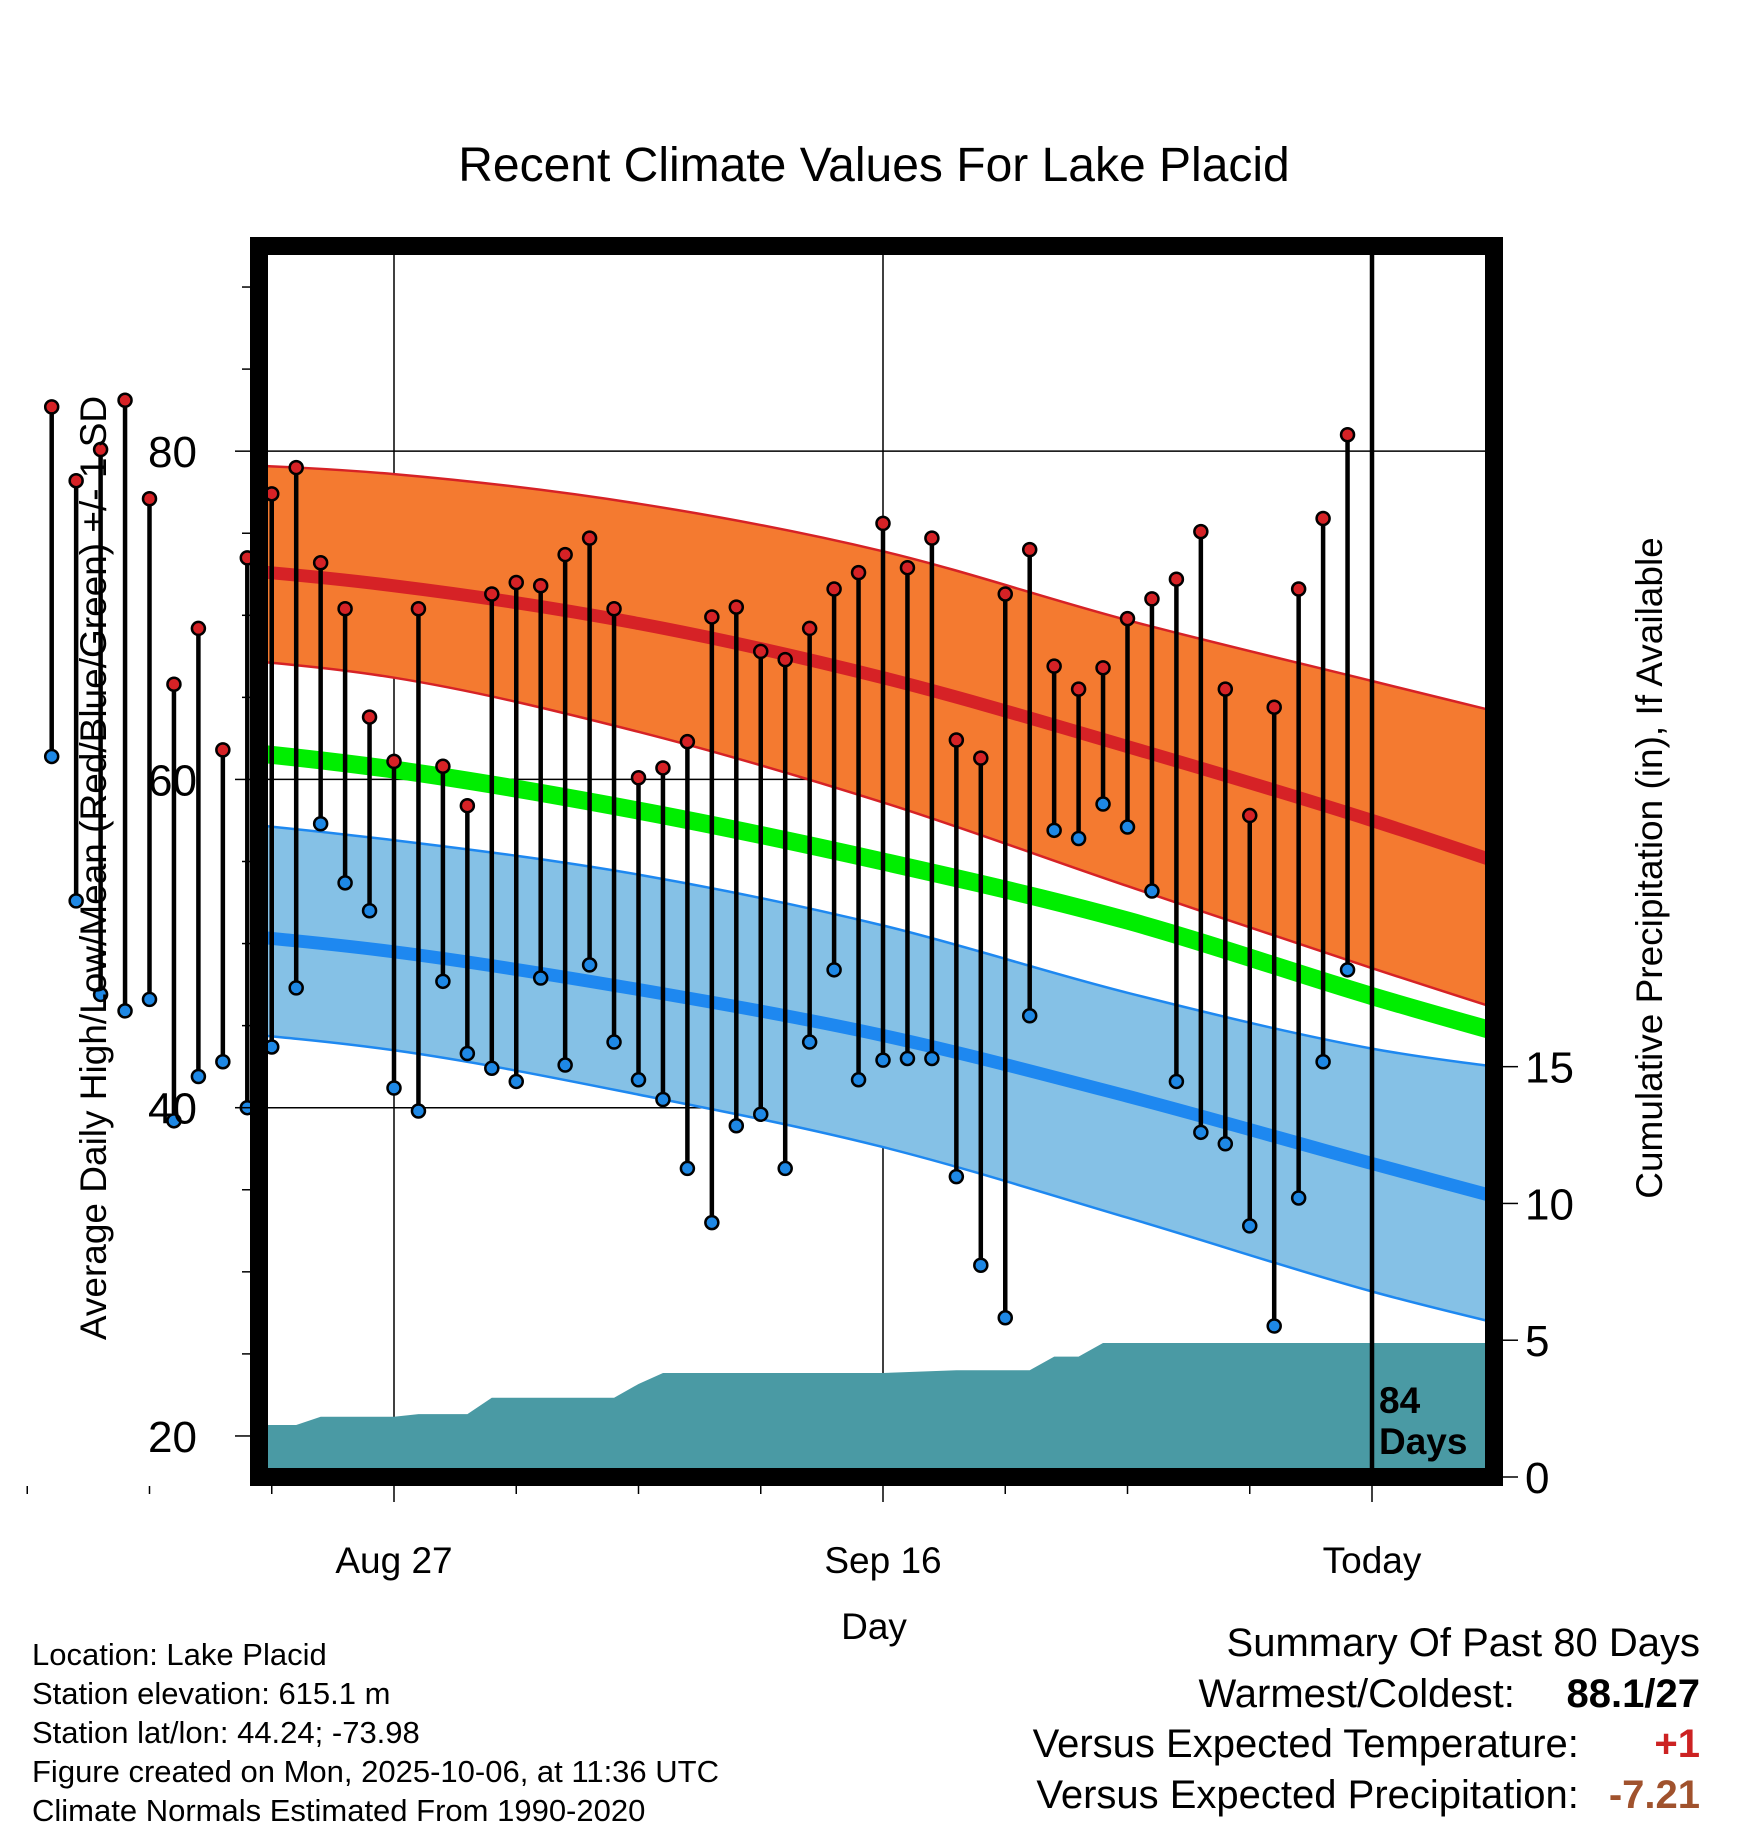  I want to click on coldest-value: /27, so click(1672, 1694).